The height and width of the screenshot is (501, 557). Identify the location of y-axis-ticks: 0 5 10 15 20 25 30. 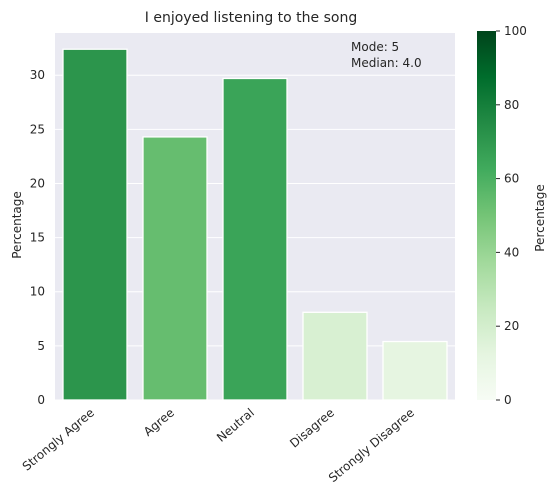
(37, 237).